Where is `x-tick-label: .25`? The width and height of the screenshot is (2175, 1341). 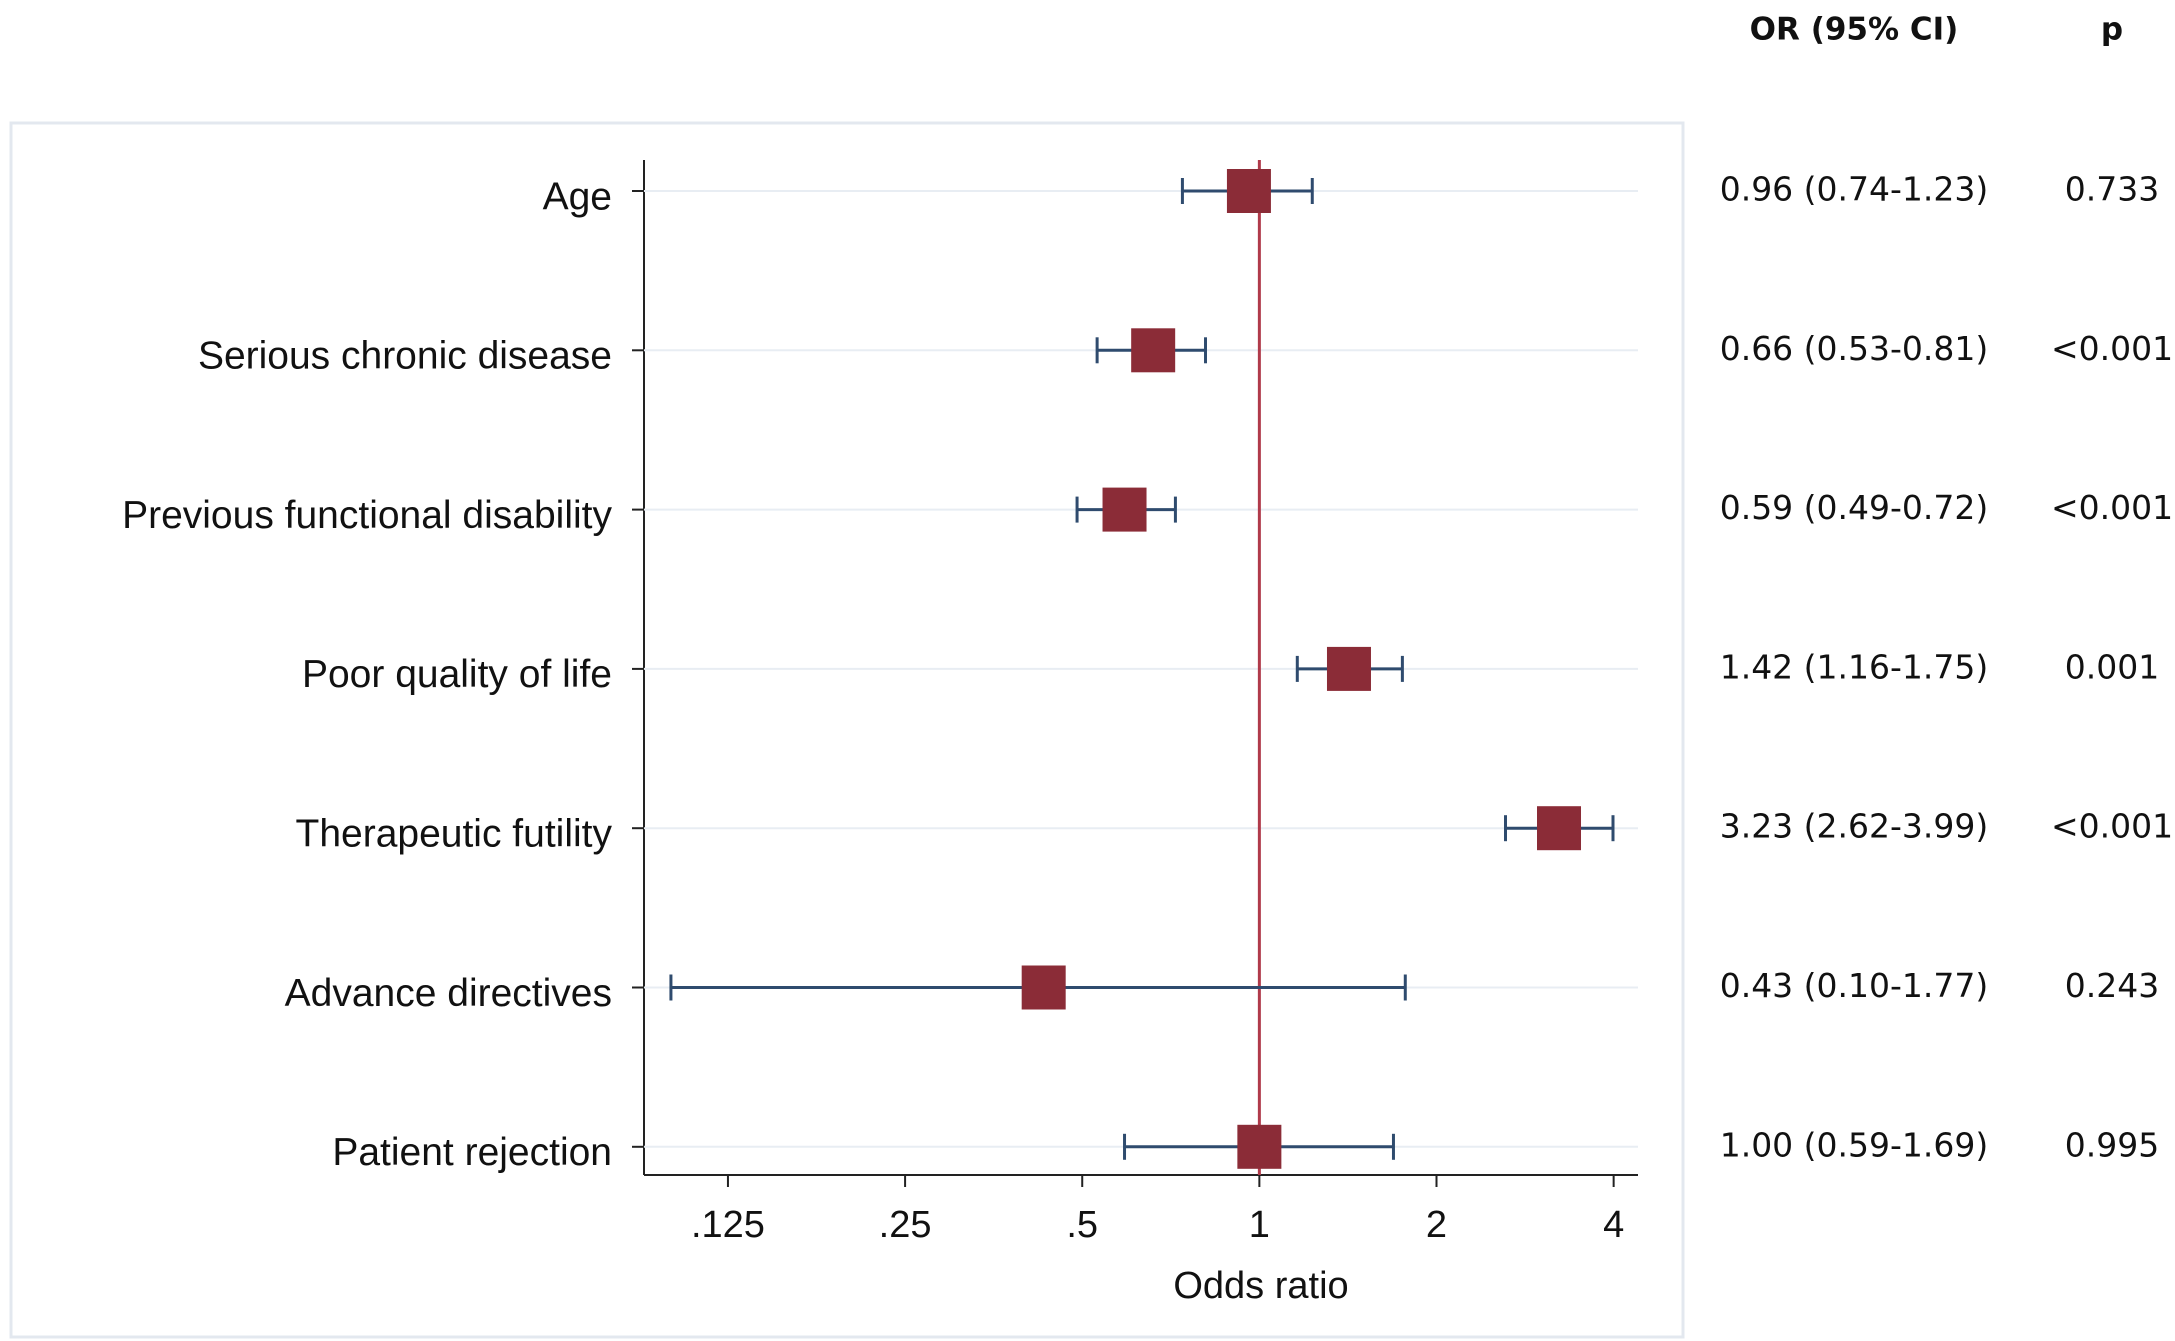
x-tick-label: .25 is located at coordinates (905, 1225).